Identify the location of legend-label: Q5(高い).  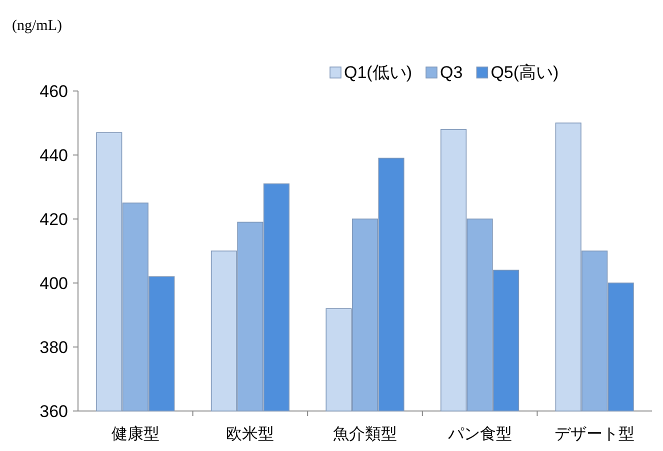
(524, 72).